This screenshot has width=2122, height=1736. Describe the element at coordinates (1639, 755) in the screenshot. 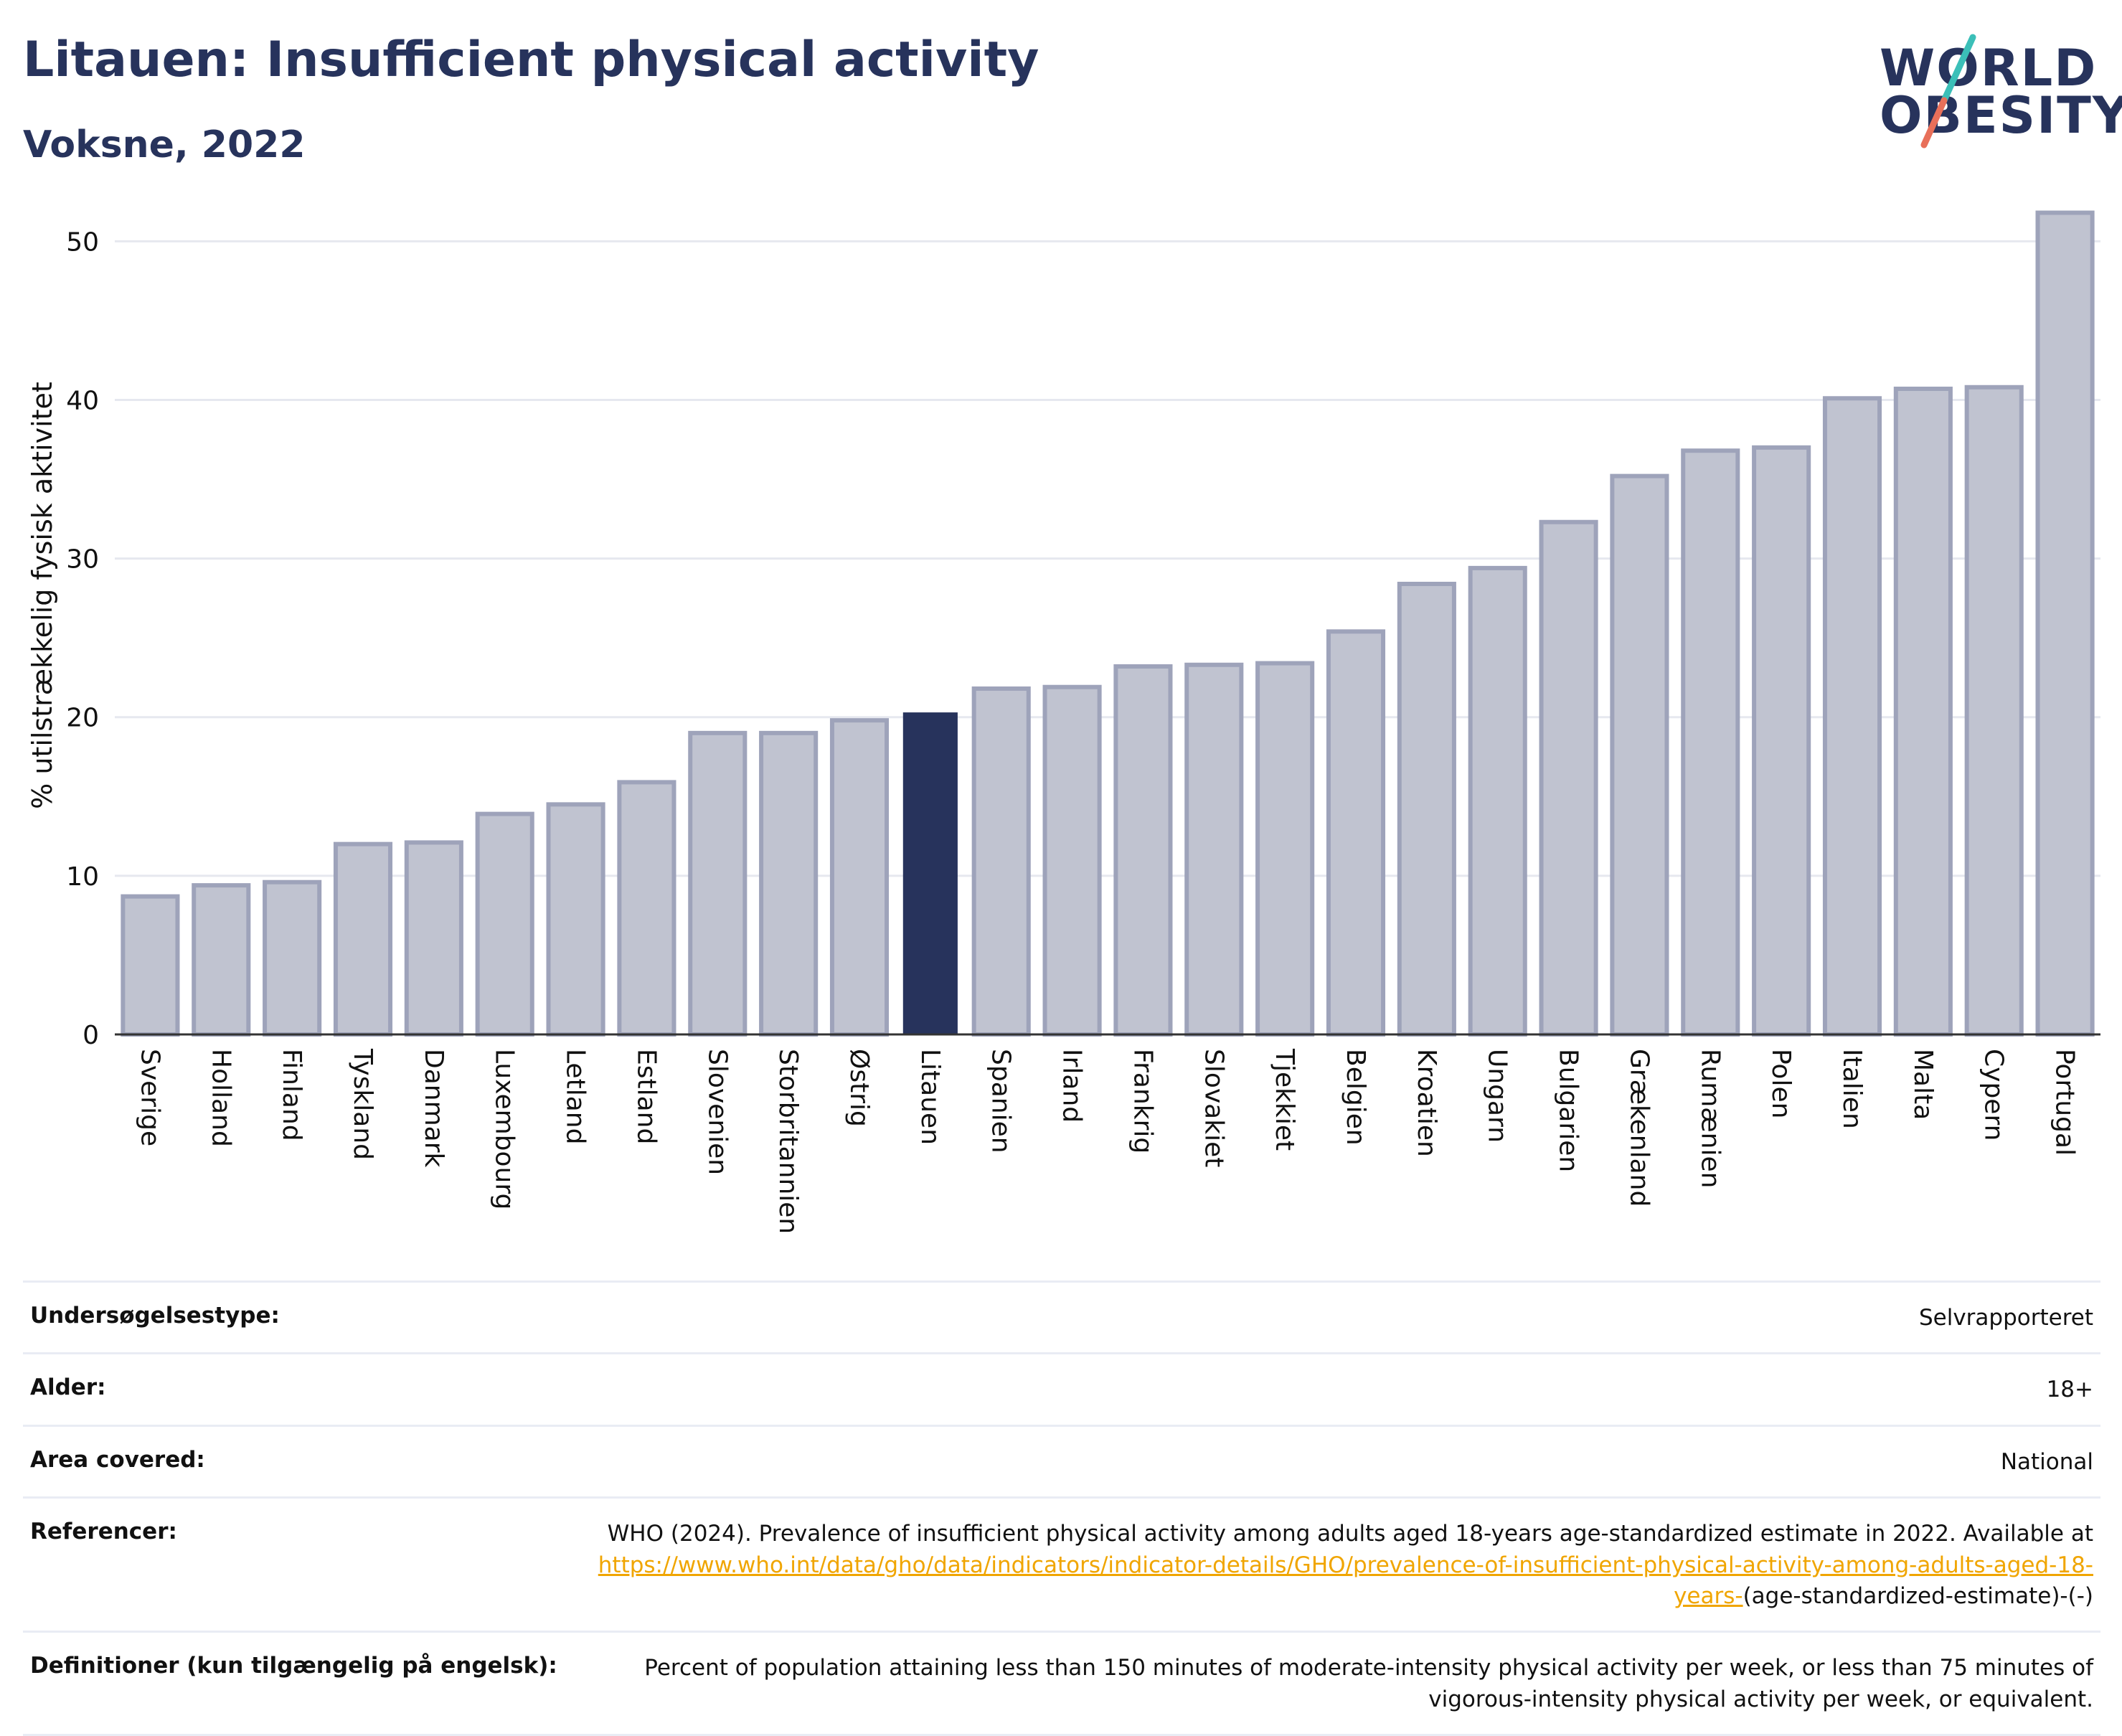

I see `bar-grækenland` at that location.